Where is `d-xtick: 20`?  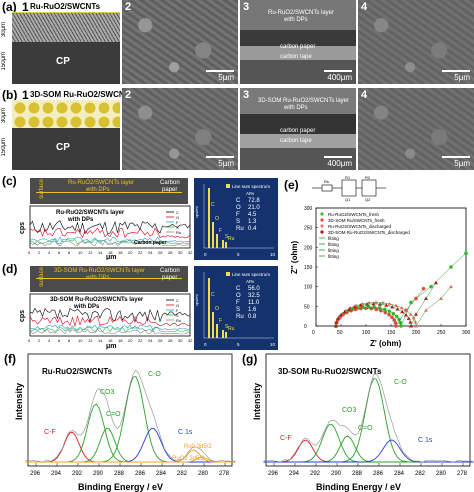 d-xtick: 20 is located at coordinates (130, 340).